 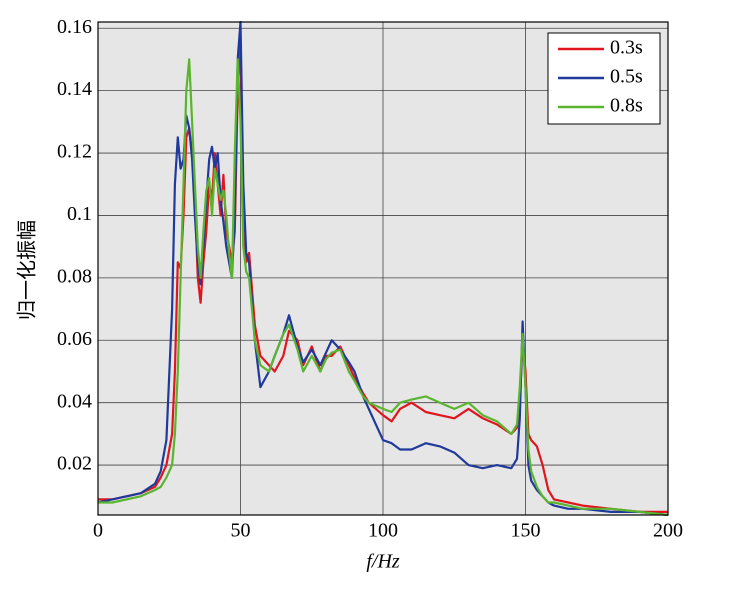 I want to click on x-axis-label: f/Hz, so click(x=383, y=562).